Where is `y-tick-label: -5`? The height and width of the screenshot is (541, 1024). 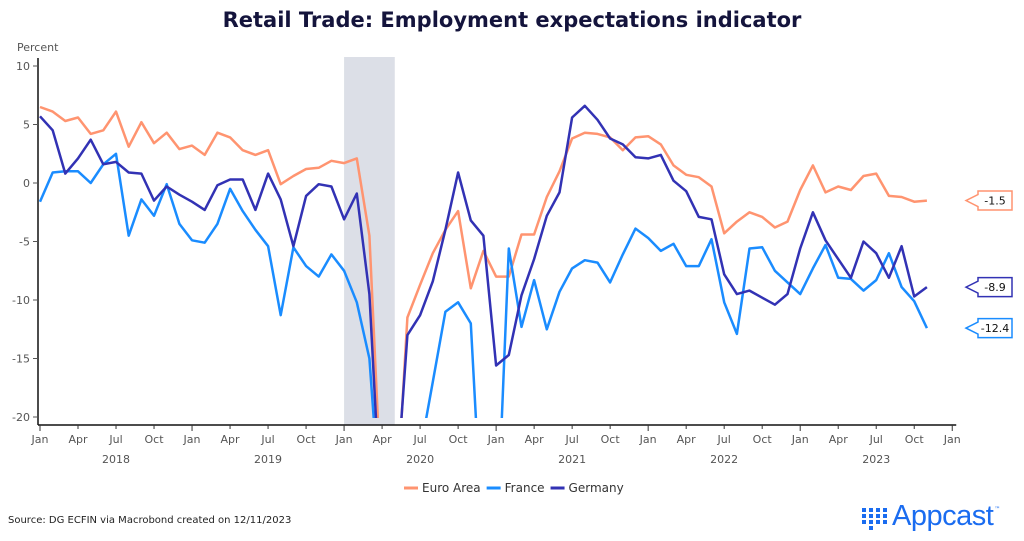 y-tick-label: -5 is located at coordinates (24, 242).